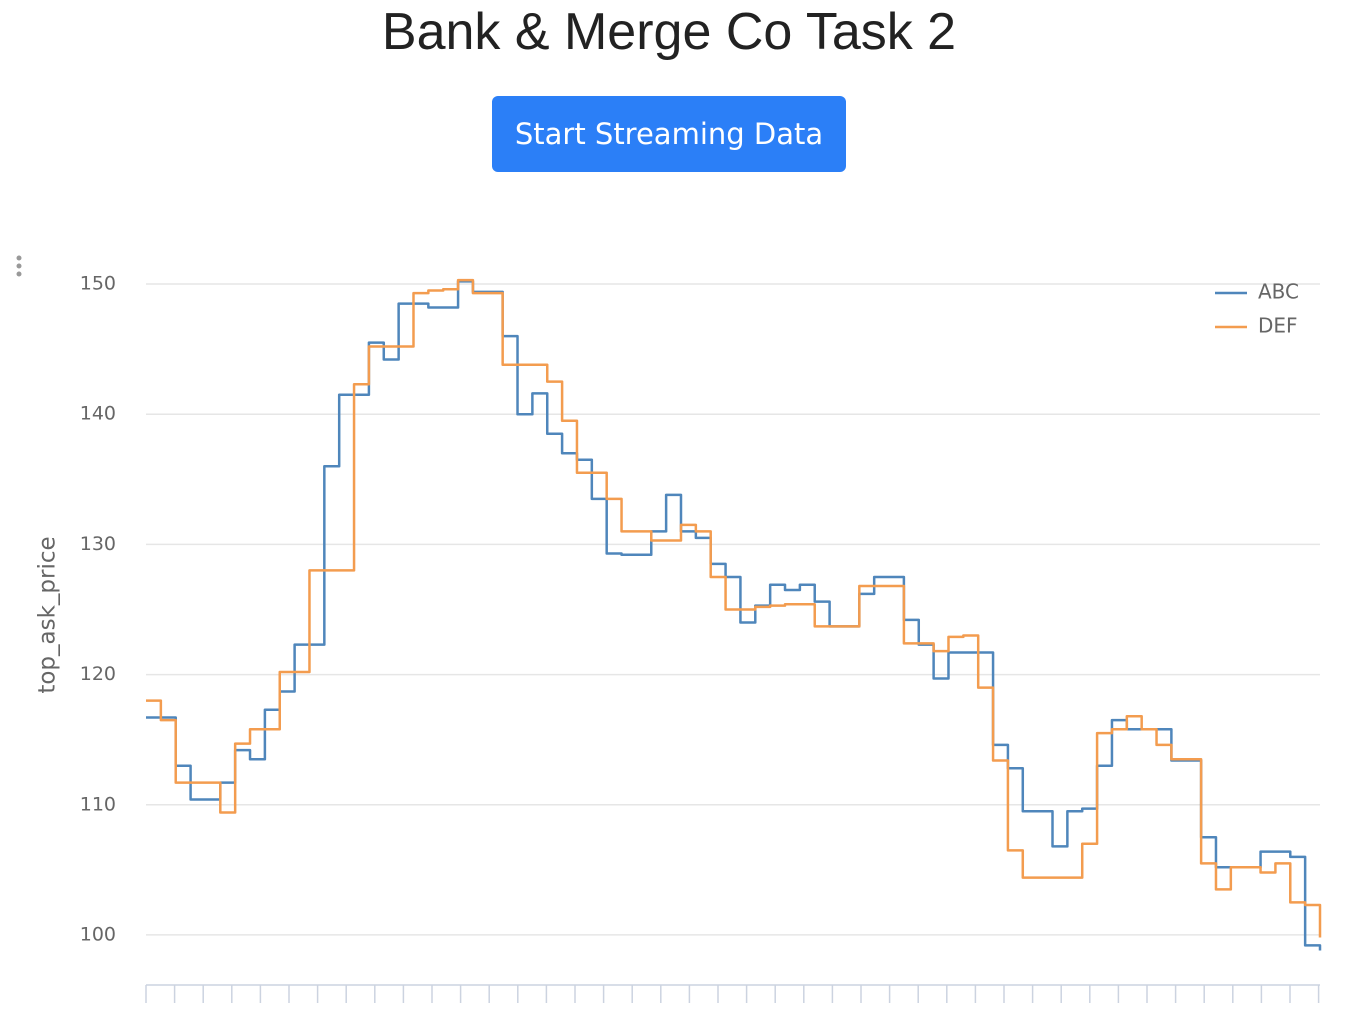  Describe the element at coordinates (1278, 326) in the screenshot. I see `legend-label: DEF` at that location.